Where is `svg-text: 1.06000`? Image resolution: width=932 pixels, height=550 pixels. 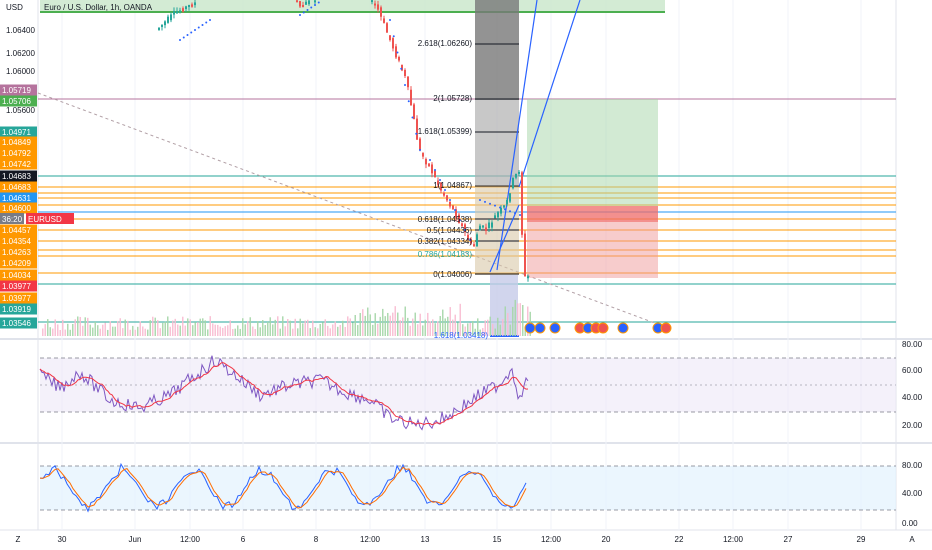 svg-text: 1.06000 is located at coordinates (20, 71).